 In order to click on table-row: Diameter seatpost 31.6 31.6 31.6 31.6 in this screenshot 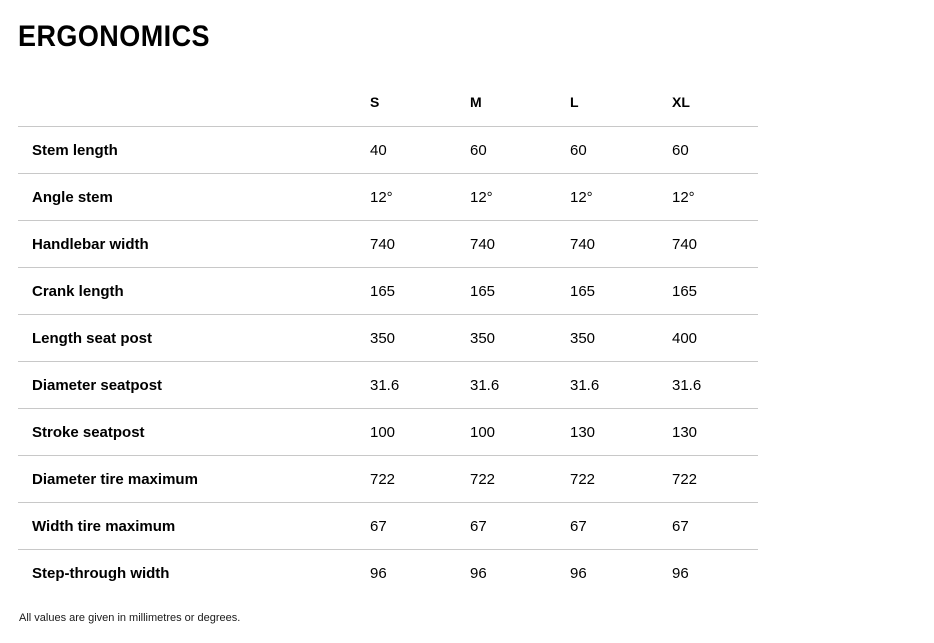, I will do `click(388, 385)`.